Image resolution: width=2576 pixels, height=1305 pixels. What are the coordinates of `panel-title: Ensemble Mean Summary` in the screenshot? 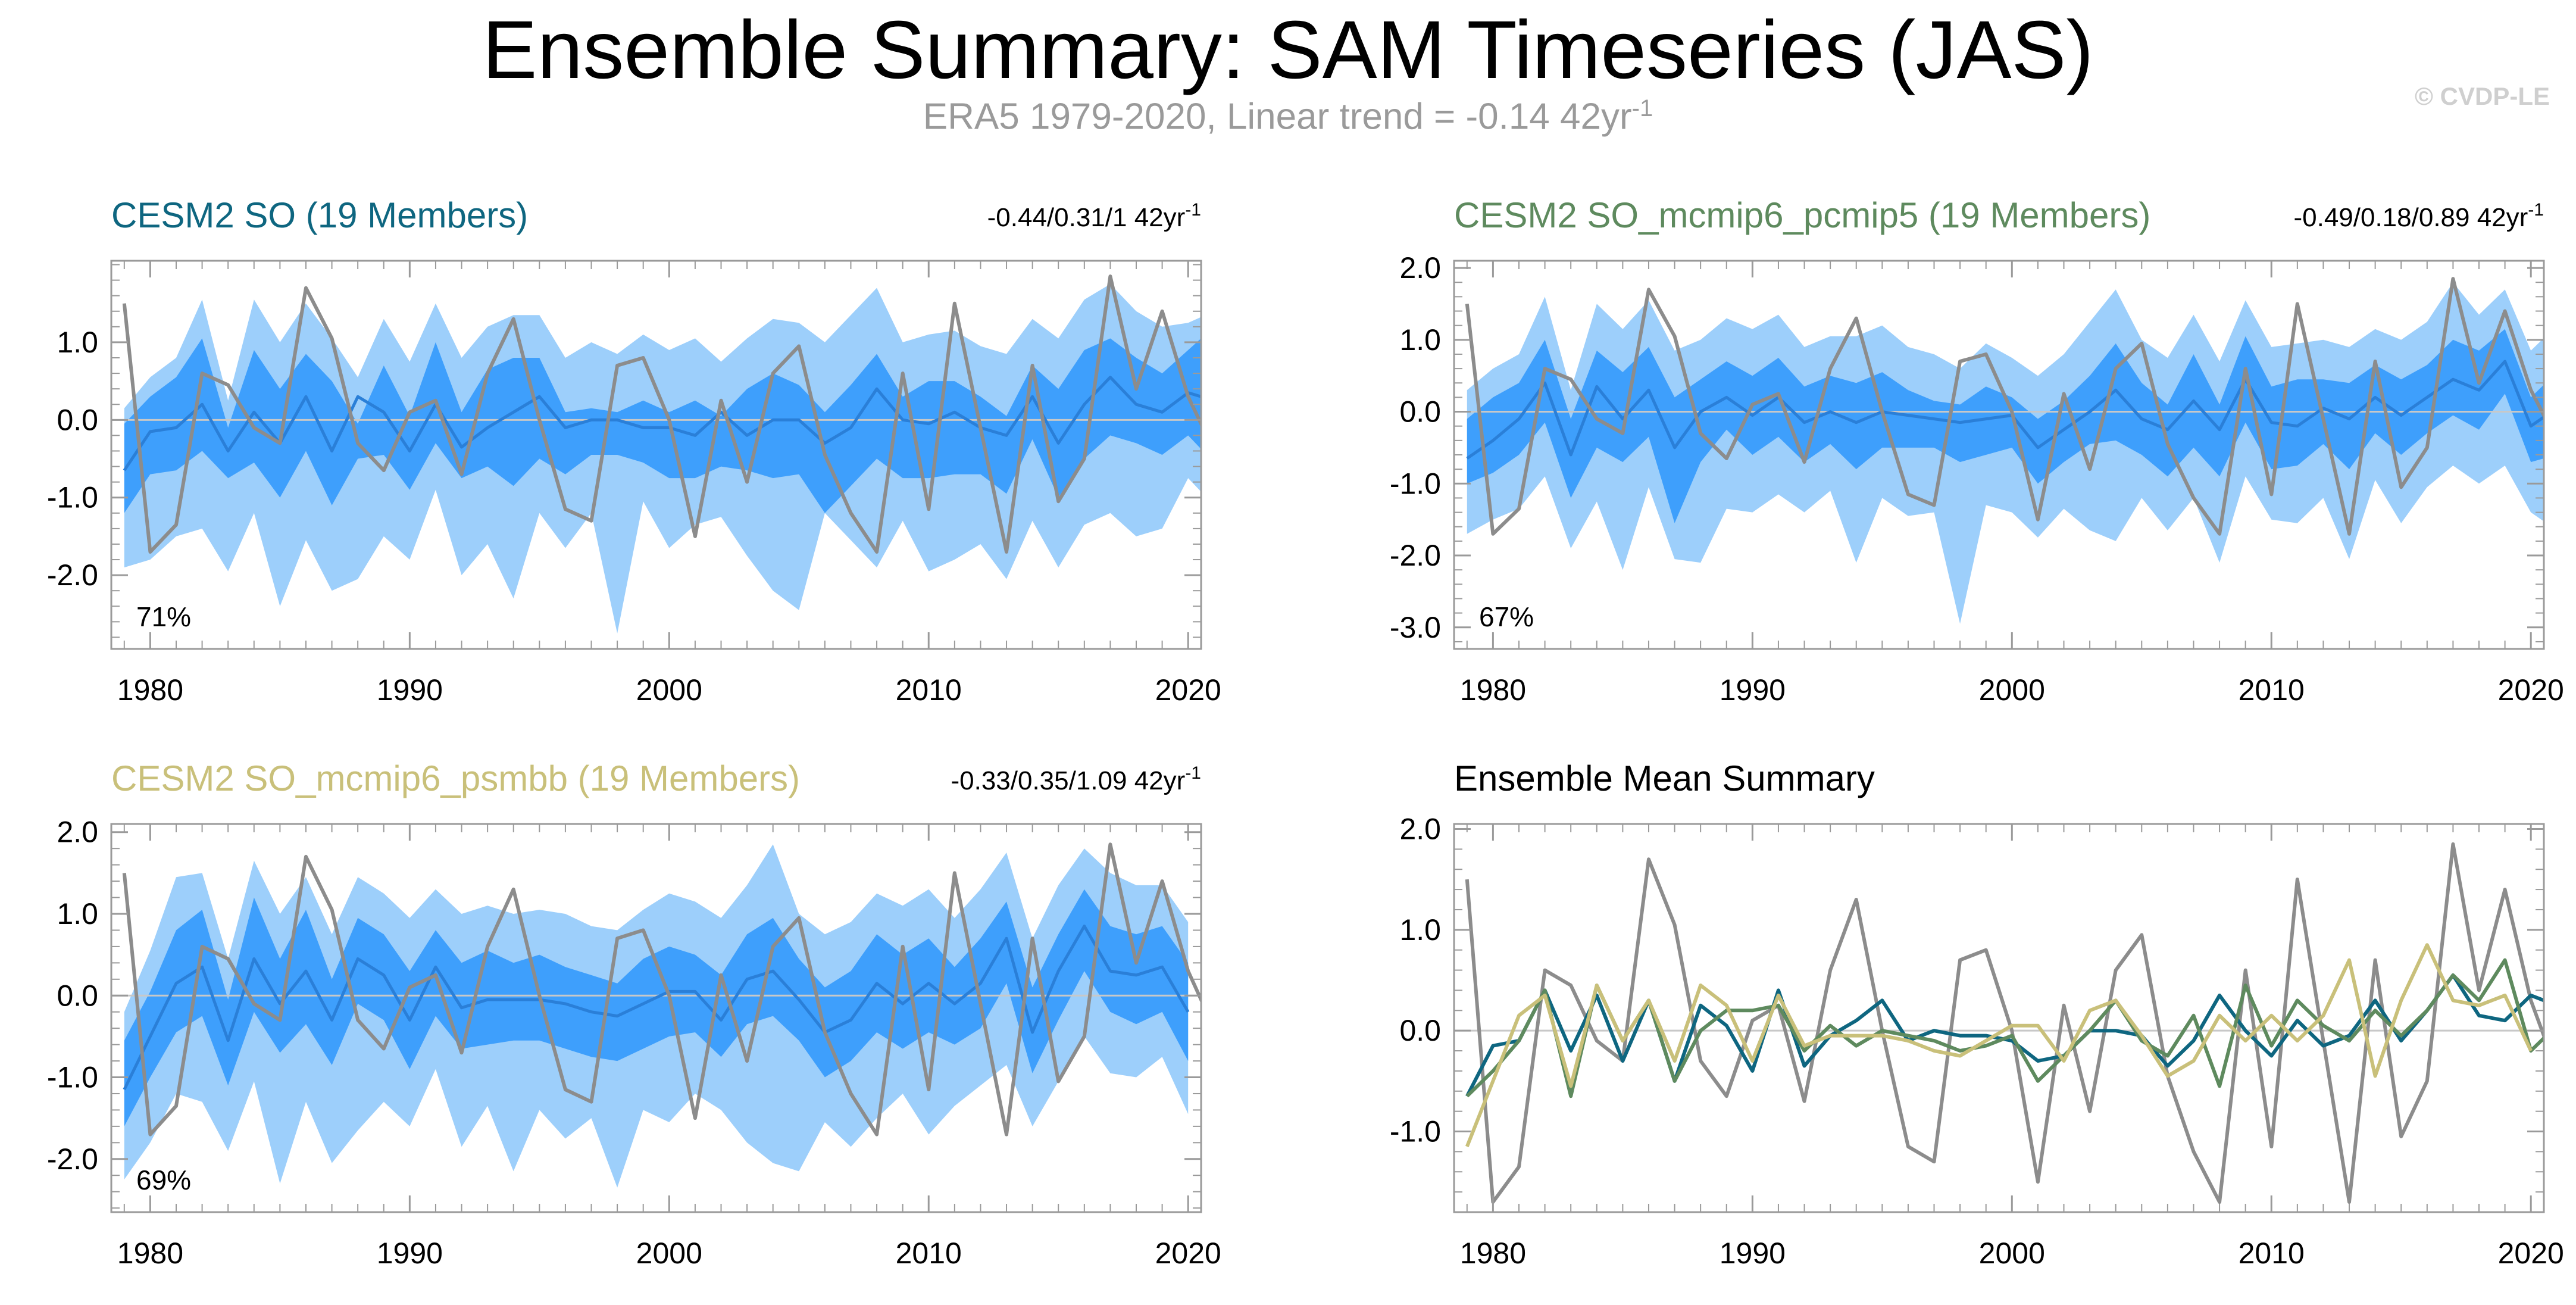 It's located at (1664, 778).